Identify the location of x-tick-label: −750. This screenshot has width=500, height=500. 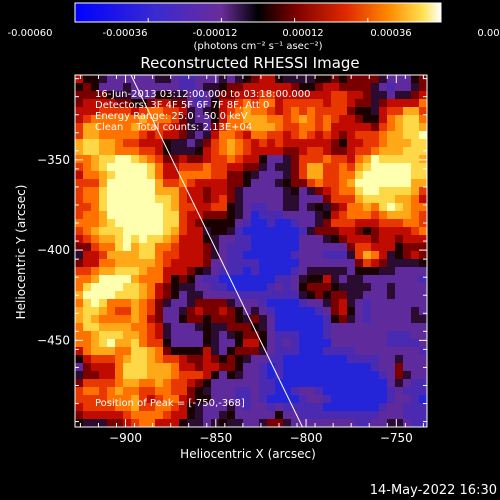
(396, 438).